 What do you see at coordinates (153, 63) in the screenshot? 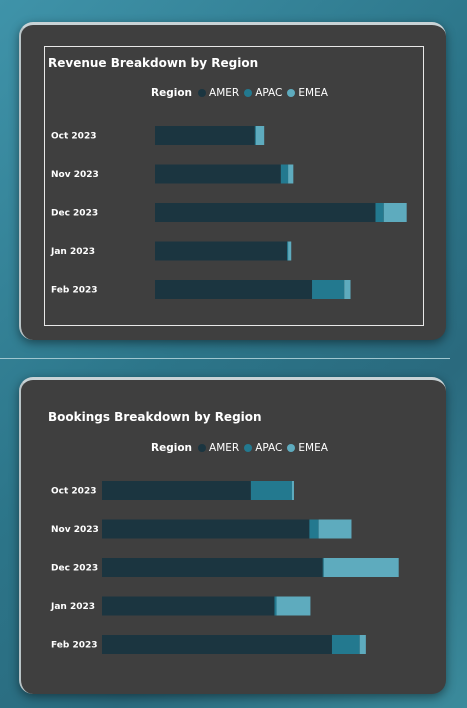
I see `chart-title: Revenue Breakdown by Region` at bounding box center [153, 63].